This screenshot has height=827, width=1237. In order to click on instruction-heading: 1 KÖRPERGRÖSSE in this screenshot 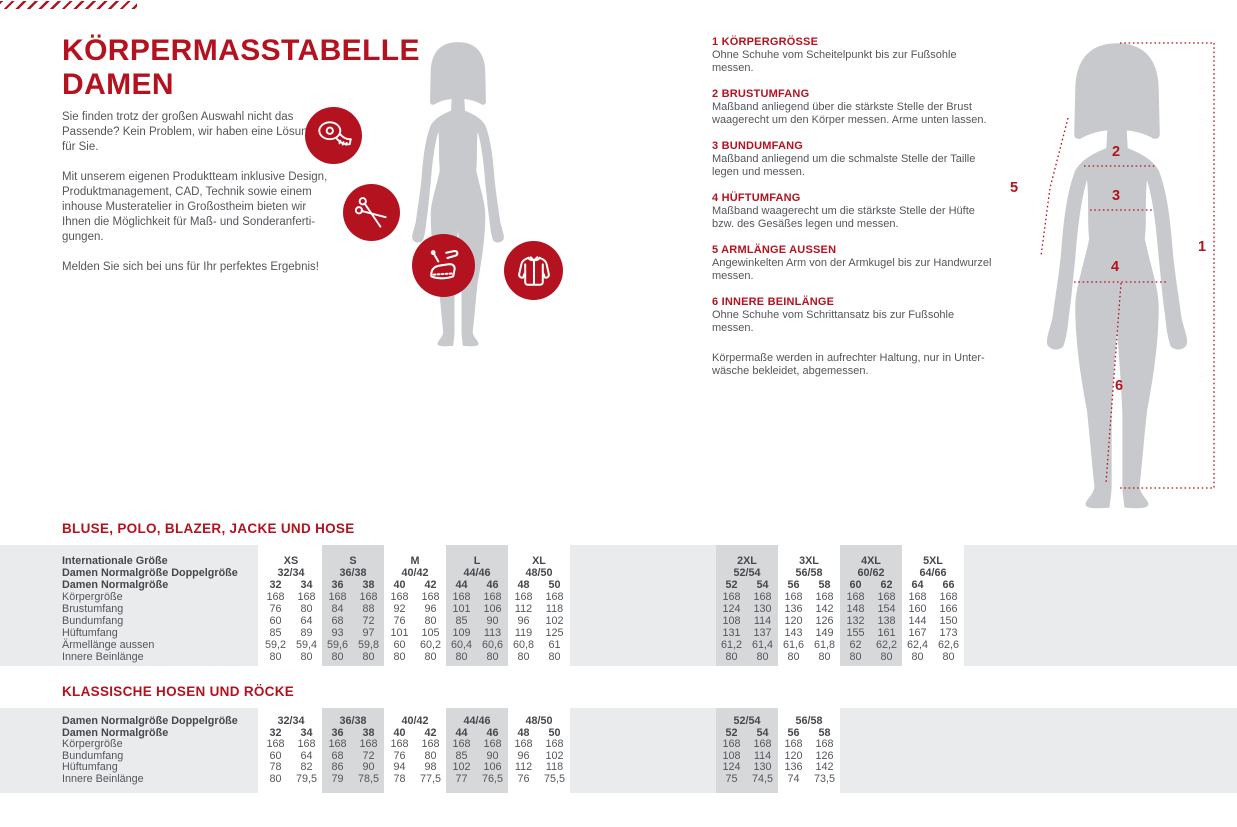, I will do `click(765, 42)`.